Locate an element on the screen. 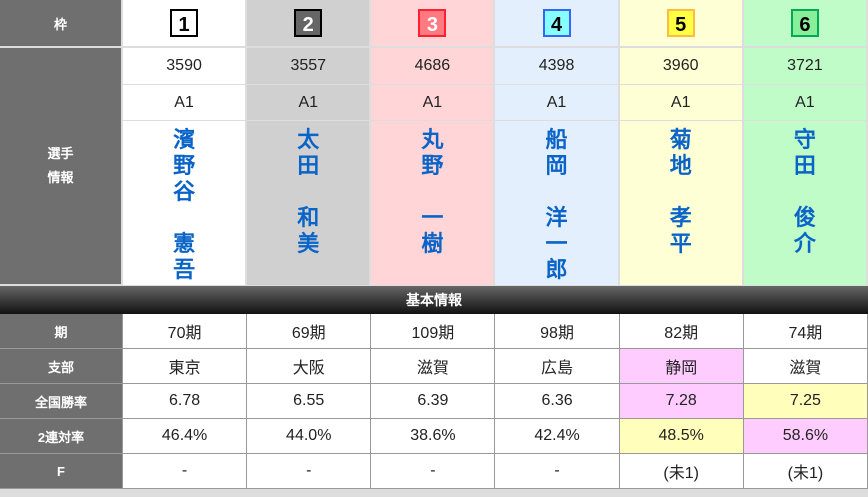 This screenshot has height=497, width=868. quinella-rate-cell: 48.5% is located at coordinates (681, 436).